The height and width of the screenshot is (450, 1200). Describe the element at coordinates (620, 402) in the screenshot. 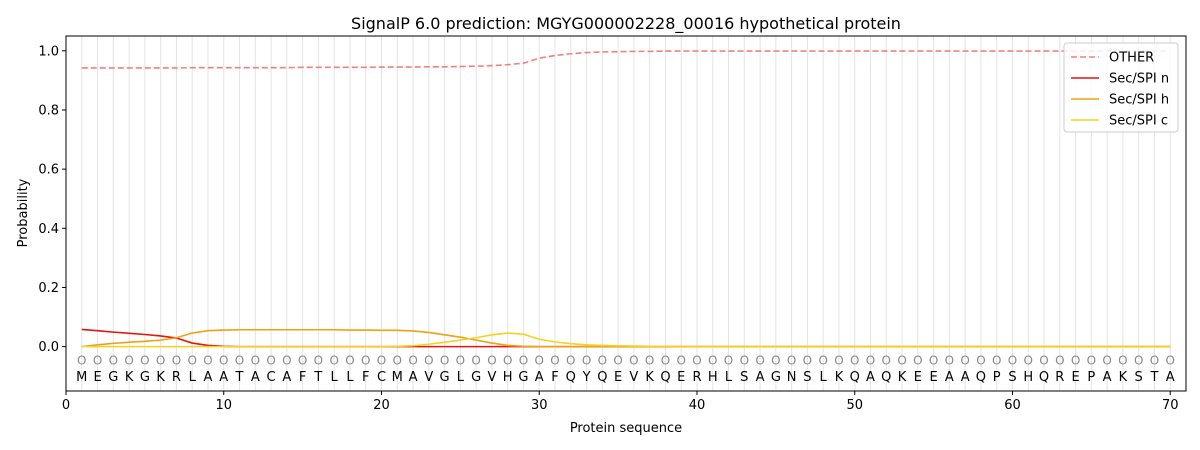

I see `x-axis-ticks: 0 10 20 30 40 50 60 70` at that location.